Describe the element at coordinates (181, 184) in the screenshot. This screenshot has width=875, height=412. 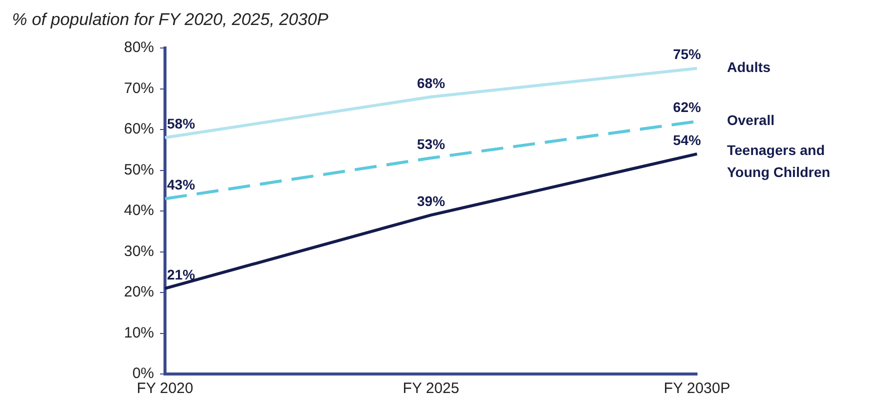
I see `data-label: 43%` at that location.